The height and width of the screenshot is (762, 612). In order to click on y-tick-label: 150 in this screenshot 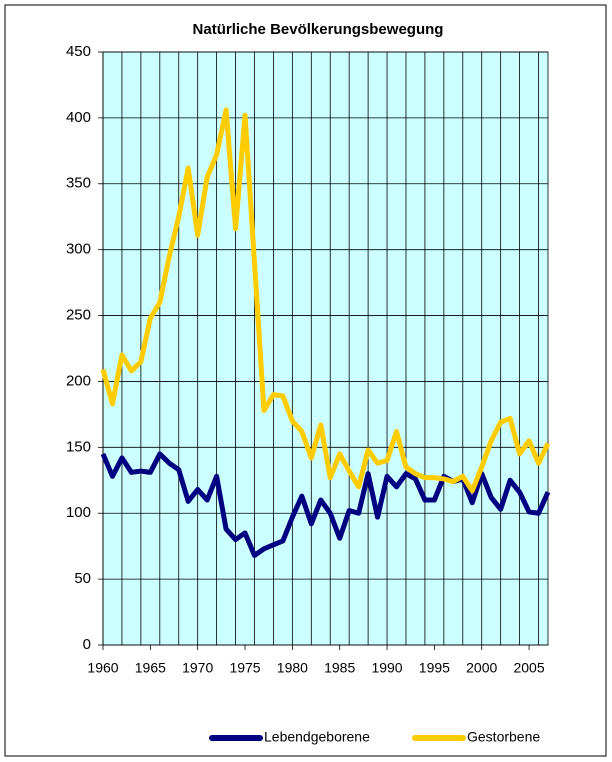, I will do `click(78, 446)`.